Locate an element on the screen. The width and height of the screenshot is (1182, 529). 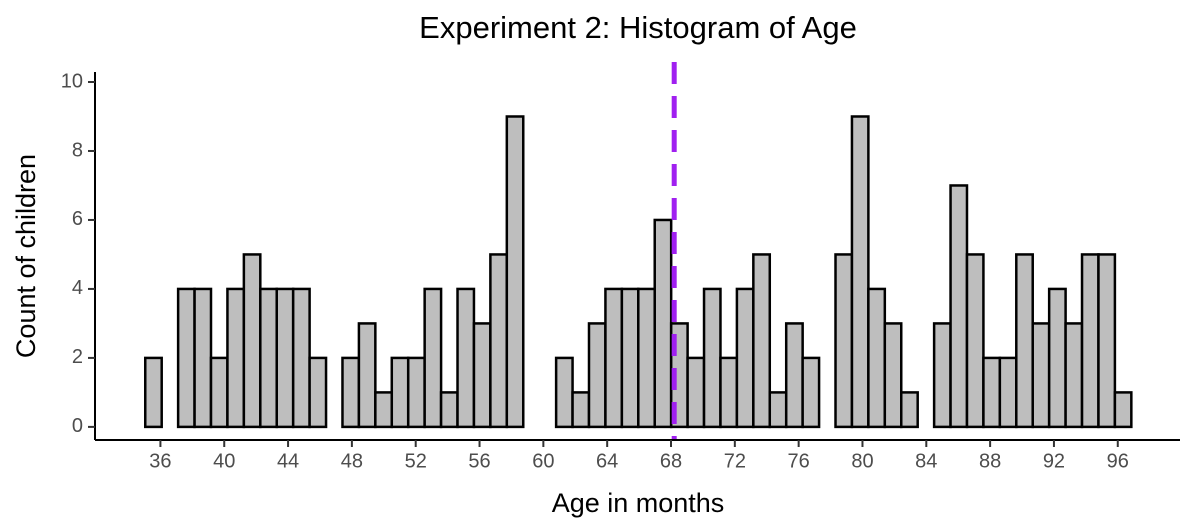
x-tick-label: 96 is located at coordinates (1118, 461).